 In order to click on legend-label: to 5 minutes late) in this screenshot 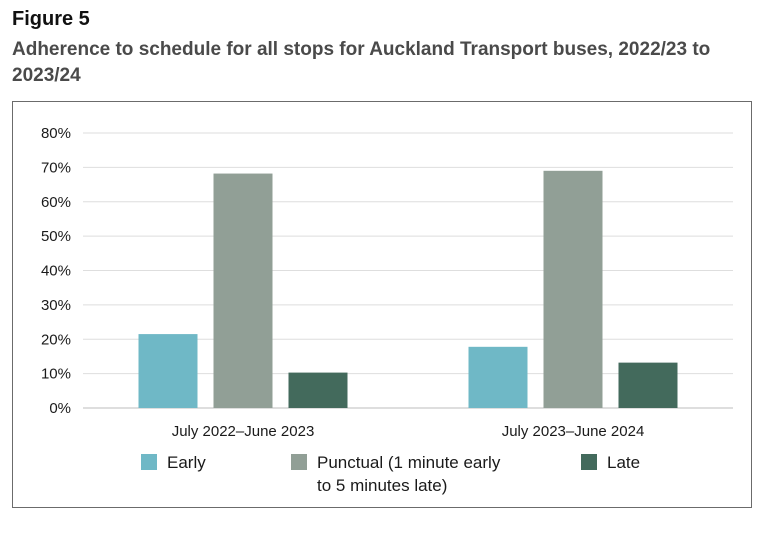, I will do `click(382, 485)`.